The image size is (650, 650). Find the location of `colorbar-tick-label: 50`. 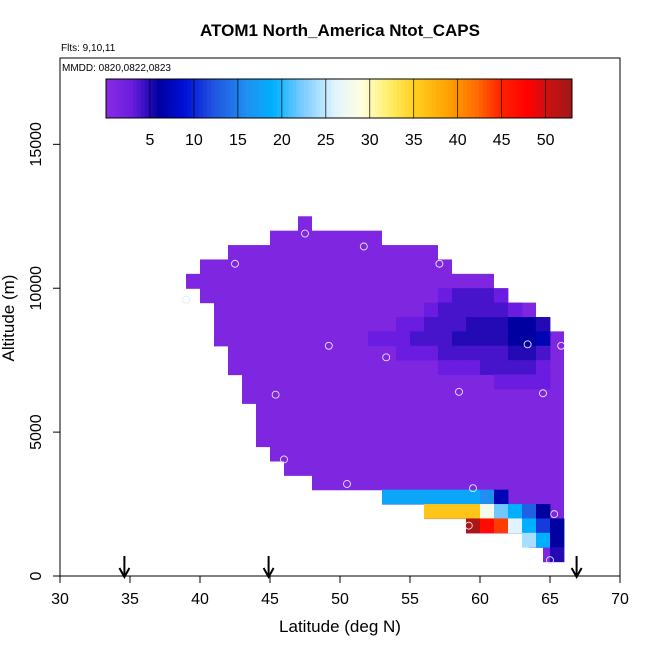

colorbar-tick-label: 50 is located at coordinates (546, 140).